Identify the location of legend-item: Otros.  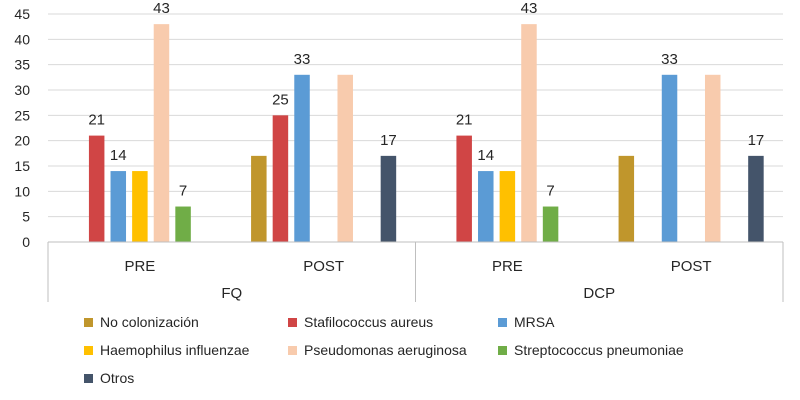
(109, 378).